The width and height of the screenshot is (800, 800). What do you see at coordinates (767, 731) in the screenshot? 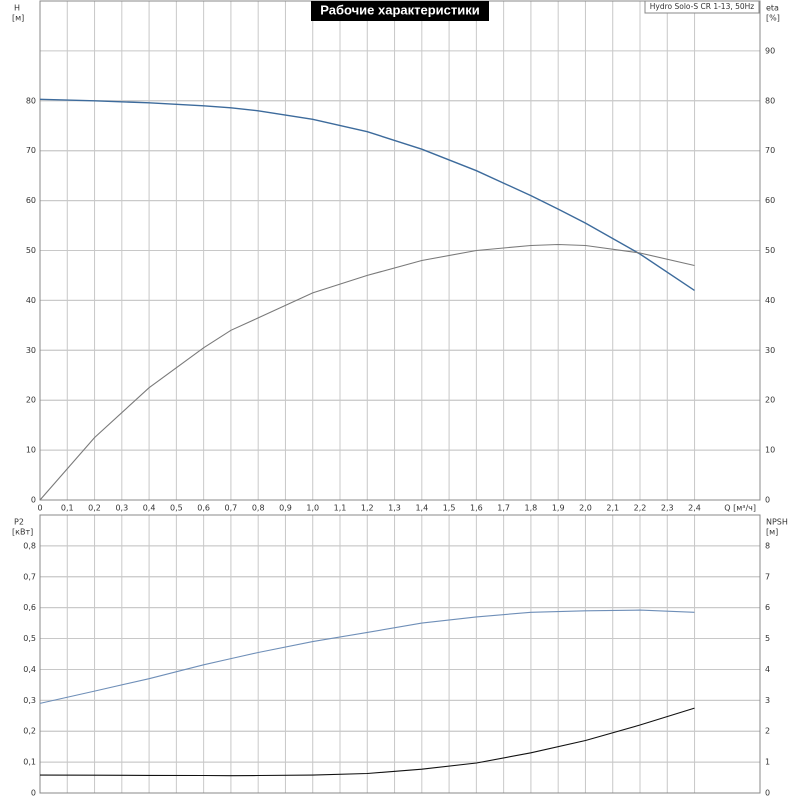
I see `y2-tick-label: 2` at bounding box center [767, 731].